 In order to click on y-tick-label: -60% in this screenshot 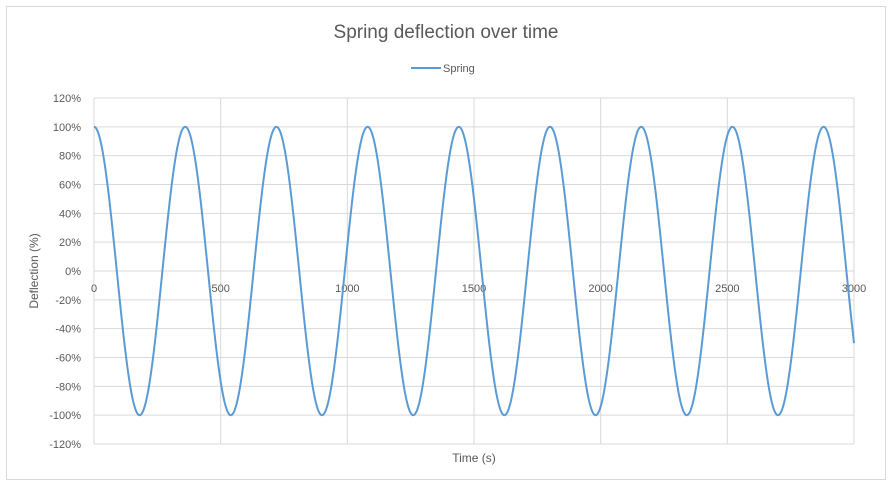, I will do `click(68, 359)`.